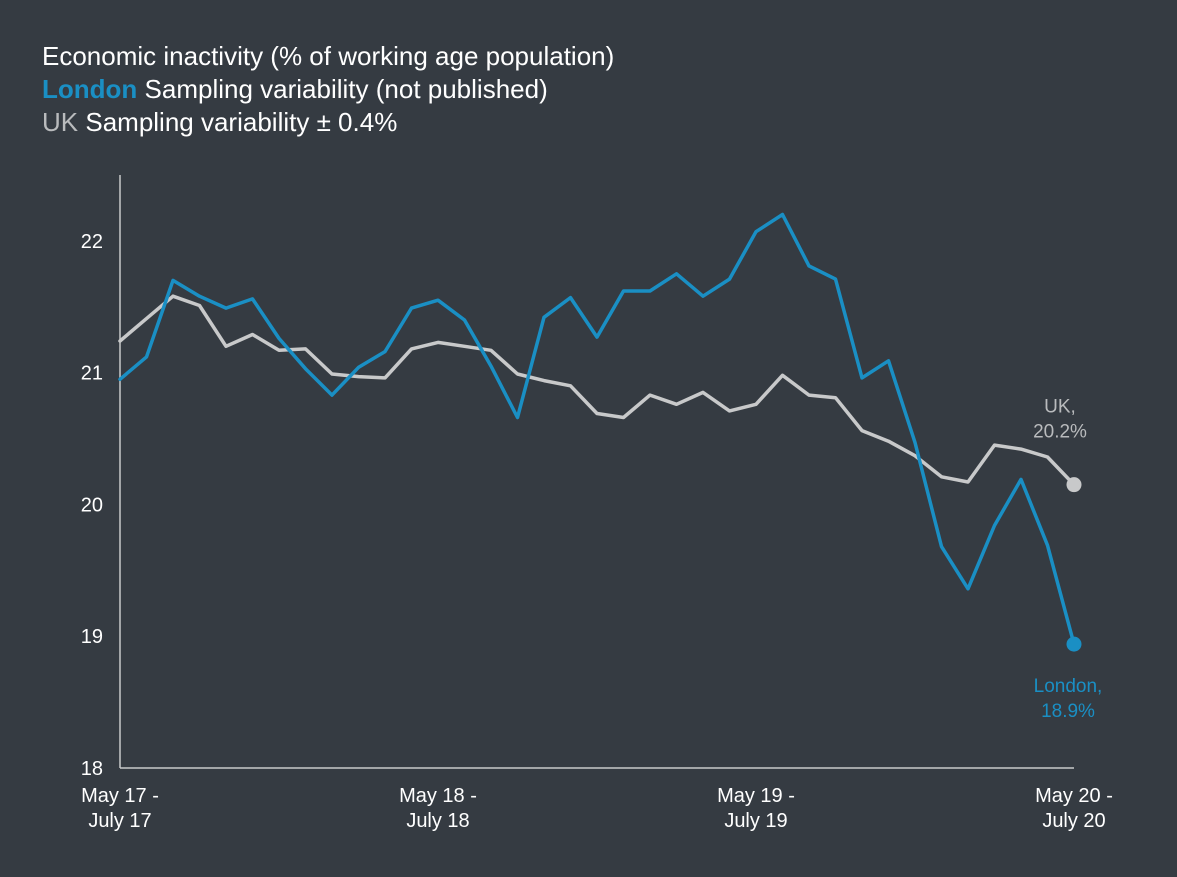  Describe the element at coordinates (119, 821) in the screenshot. I see `x-tick-label-line2: July 17` at that location.